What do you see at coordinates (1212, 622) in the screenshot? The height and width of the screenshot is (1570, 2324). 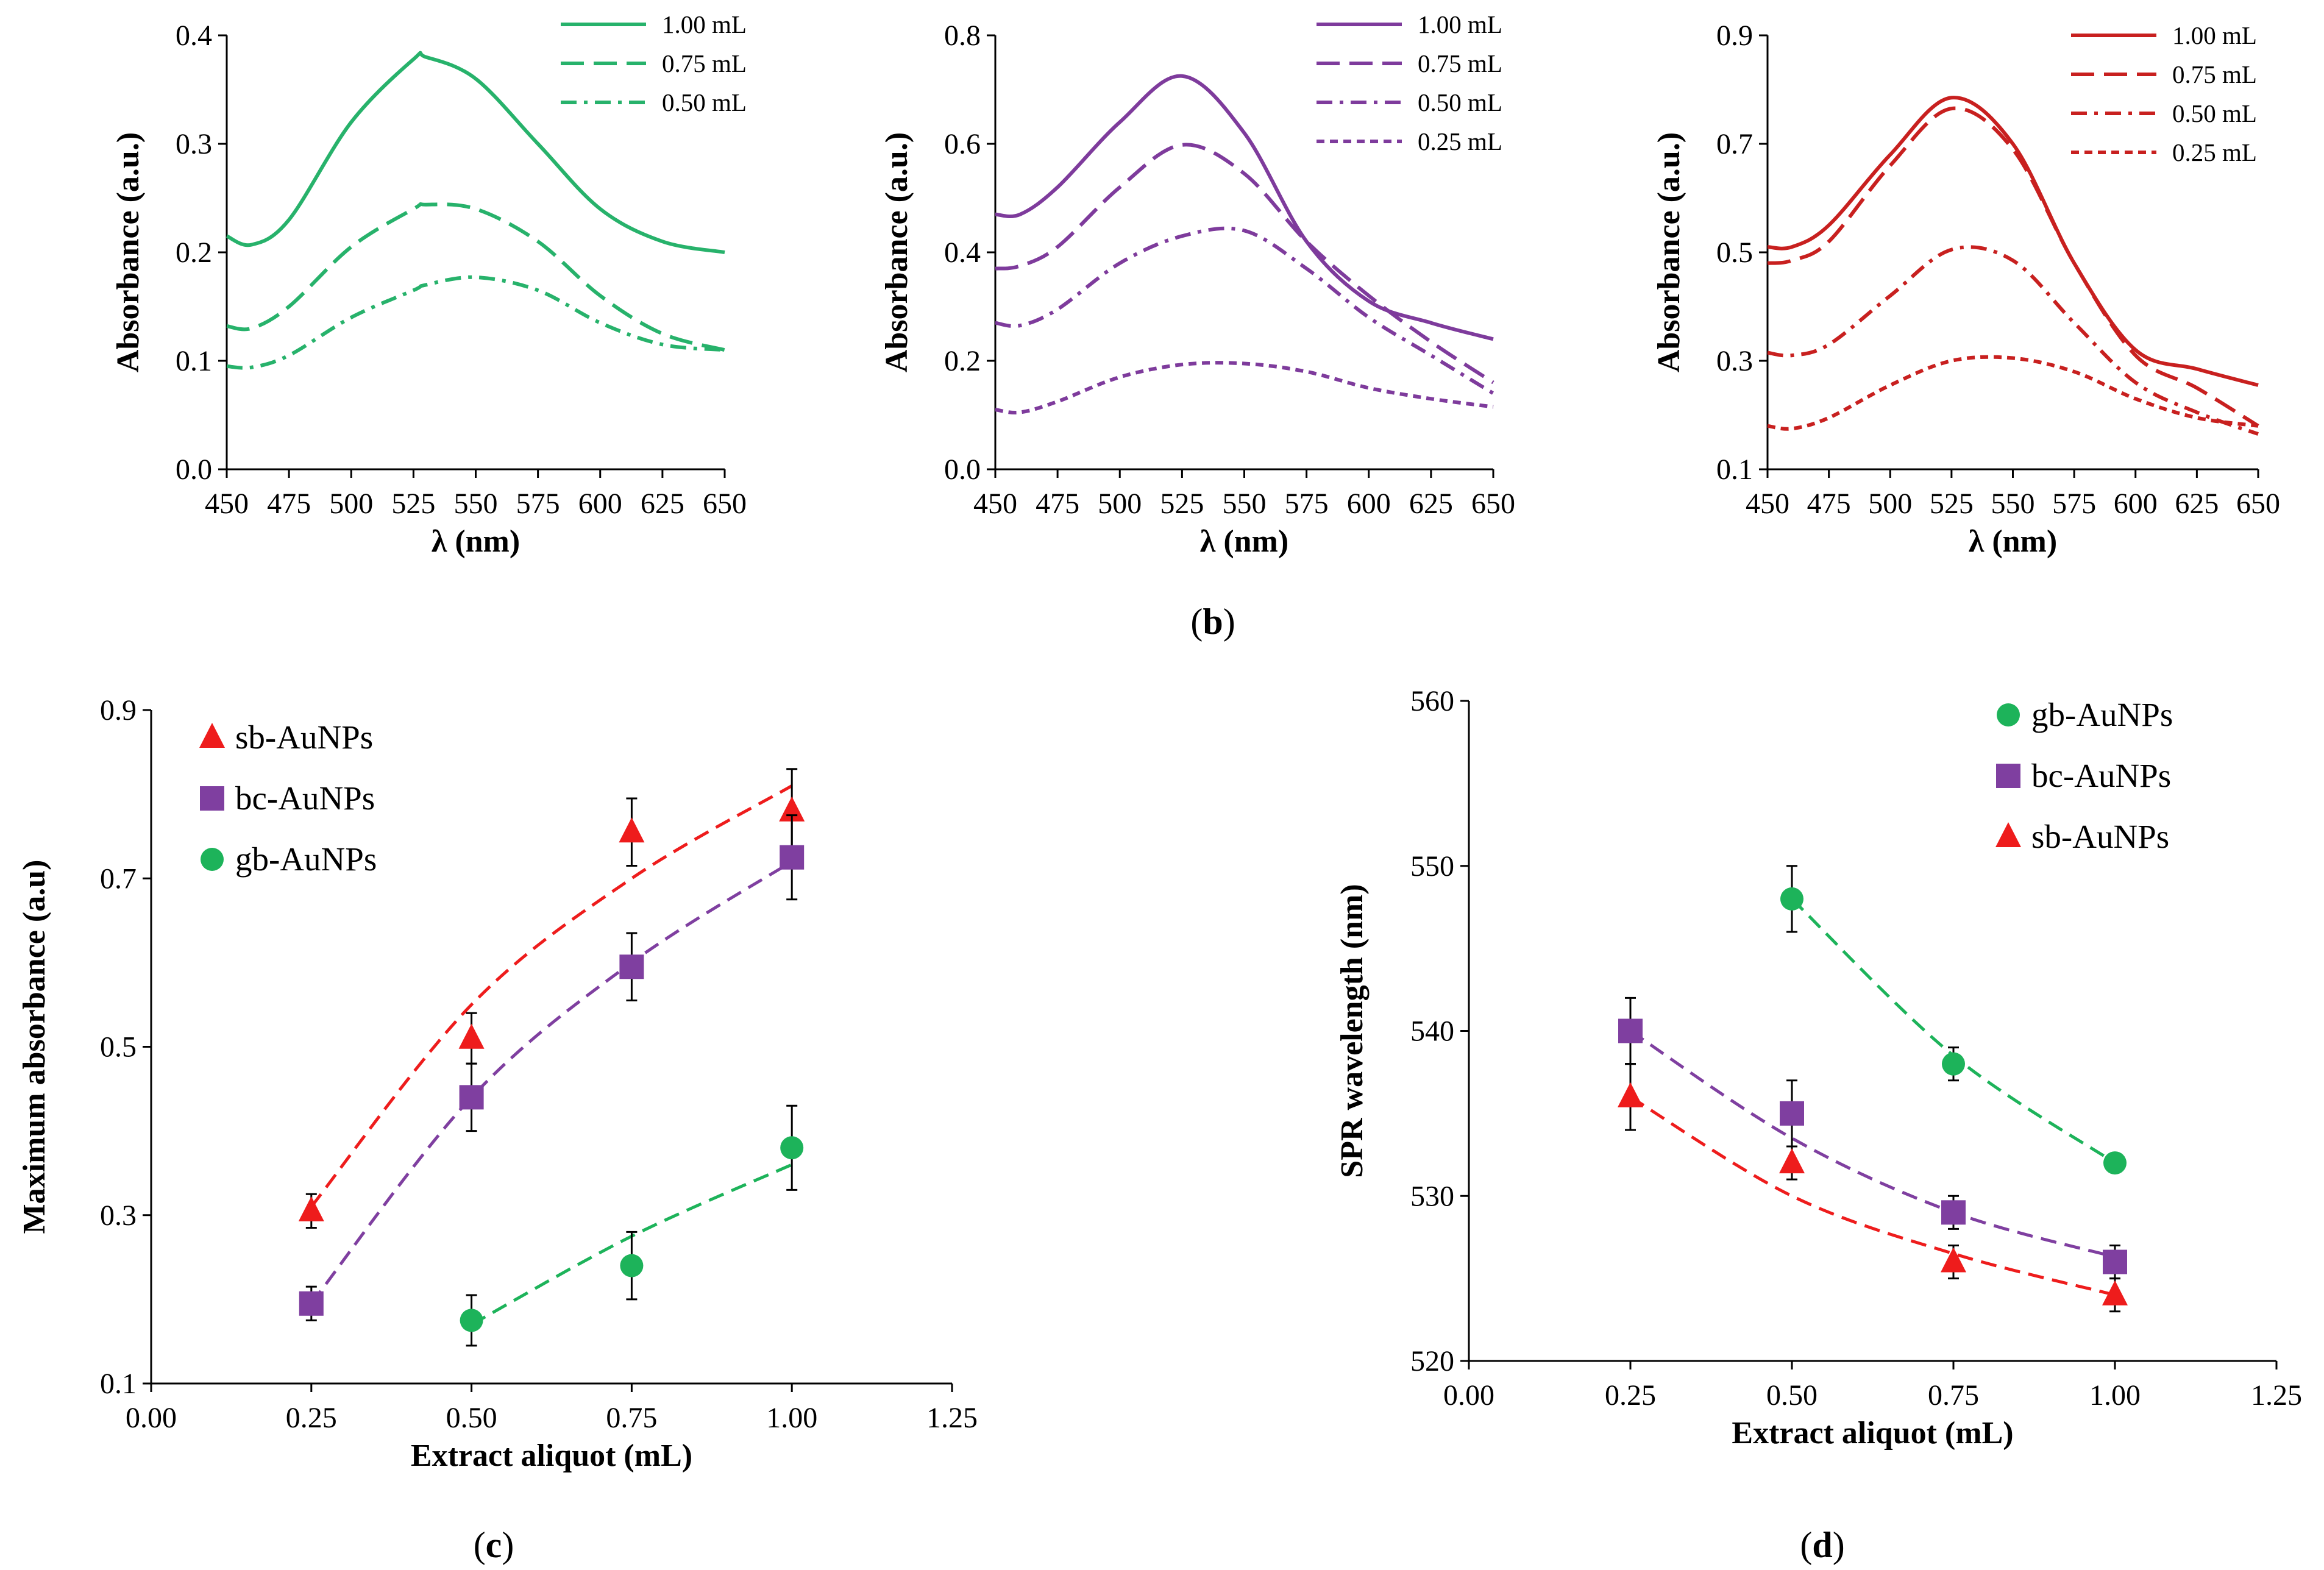 I see `panel-label-b: (b)` at bounding box center [1212, 622].